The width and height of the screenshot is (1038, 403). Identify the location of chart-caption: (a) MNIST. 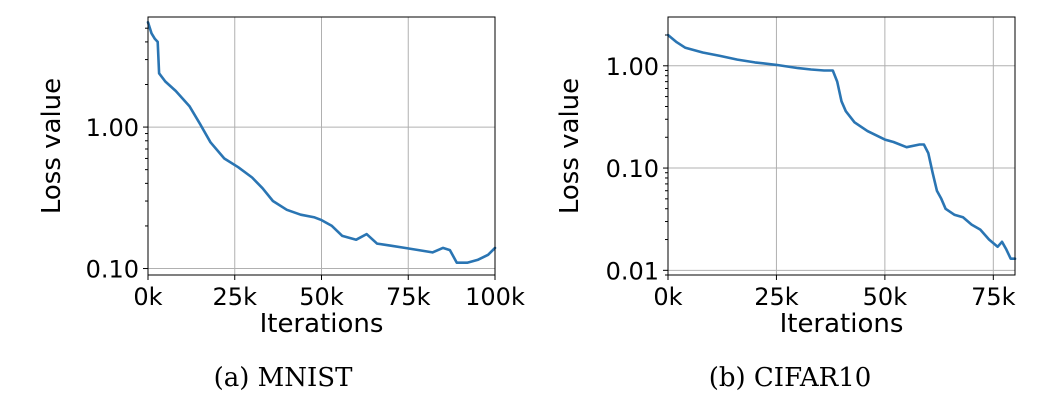
(284, 378).